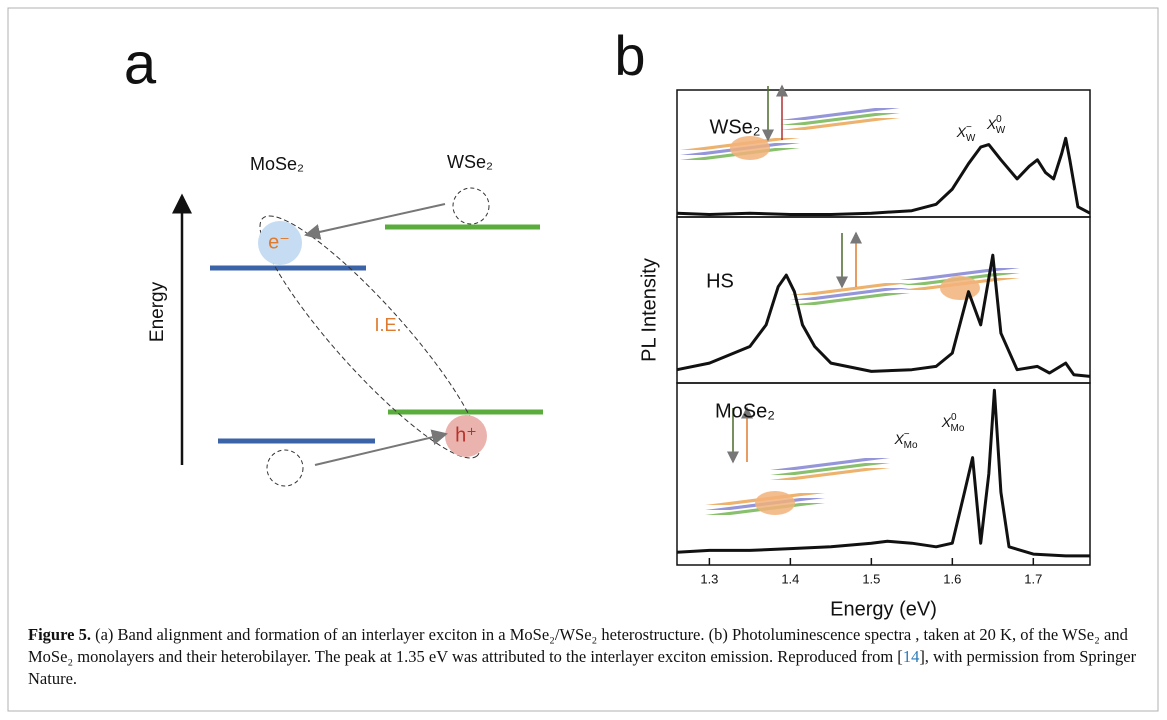 The height and width of the screenshot is (720, 1167). What do you see at coordinates (140, 63) in the screenshot?
I see `panel-label: a` at bounding box center [140, 63].